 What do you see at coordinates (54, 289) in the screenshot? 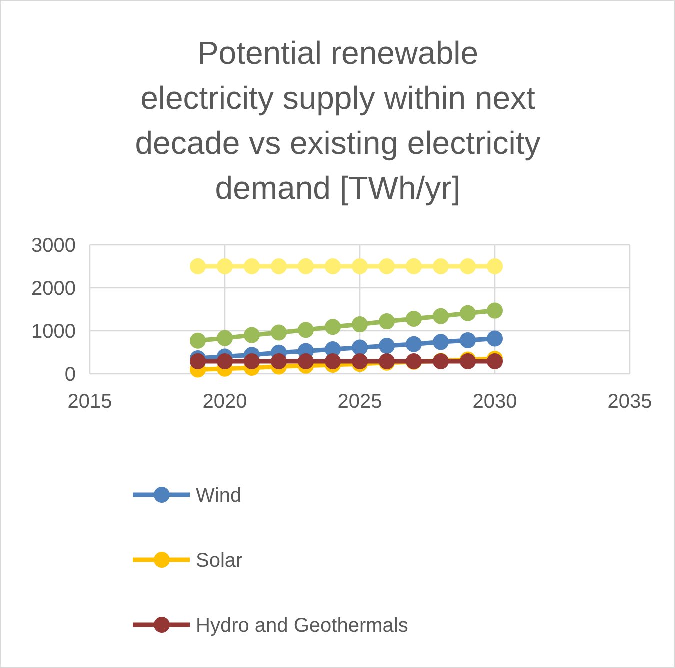
I see `y-tick-label: 2000` at bounding box center [54, 289].